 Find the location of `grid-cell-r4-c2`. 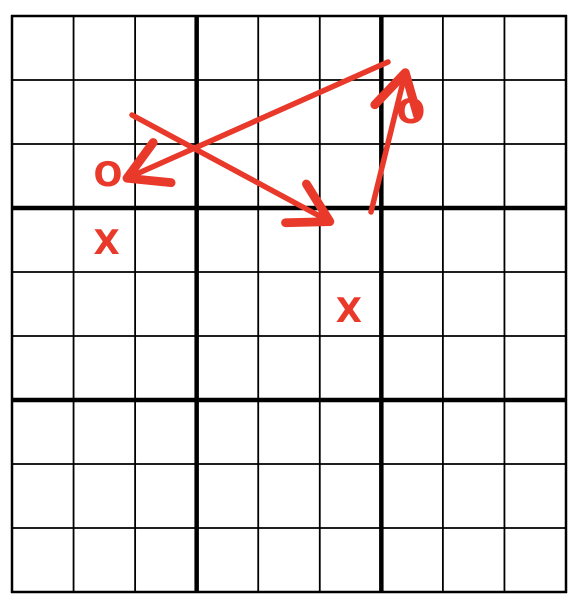

grid-cell-r4-c2 is located at coordinates (104, 240).